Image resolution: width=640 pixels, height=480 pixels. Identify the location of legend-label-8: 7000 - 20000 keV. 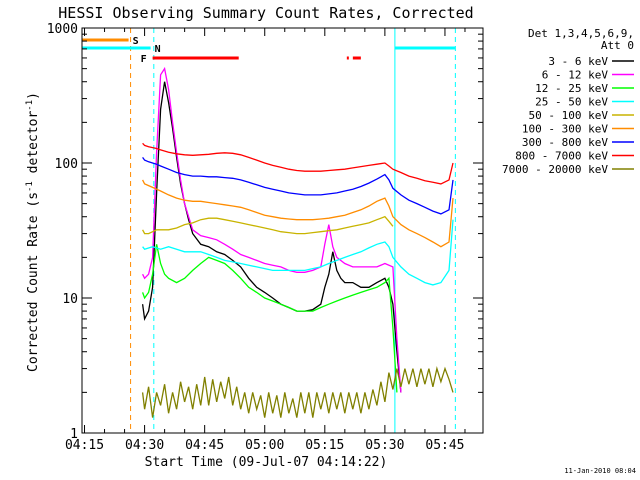
(555, 169).